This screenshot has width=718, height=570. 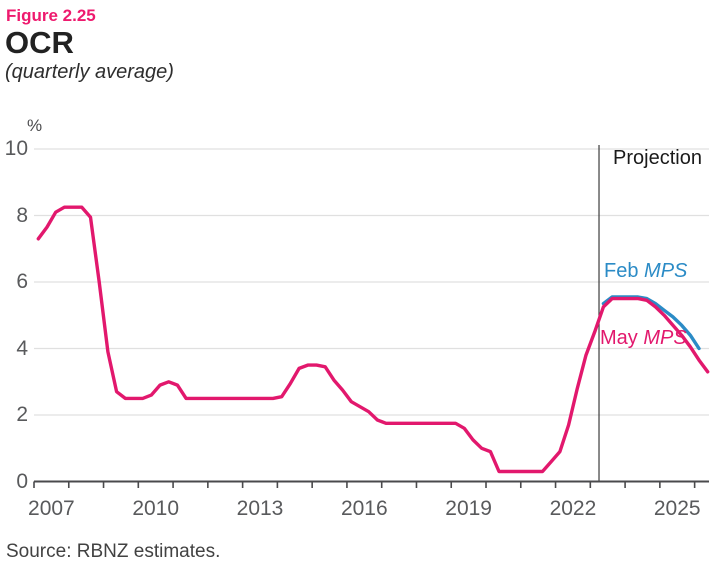 What do you see at coordinates (89, 72) in the screenshot?
I see `chart-subtitle: (quarterly average)` at bounding box center [89, 72].